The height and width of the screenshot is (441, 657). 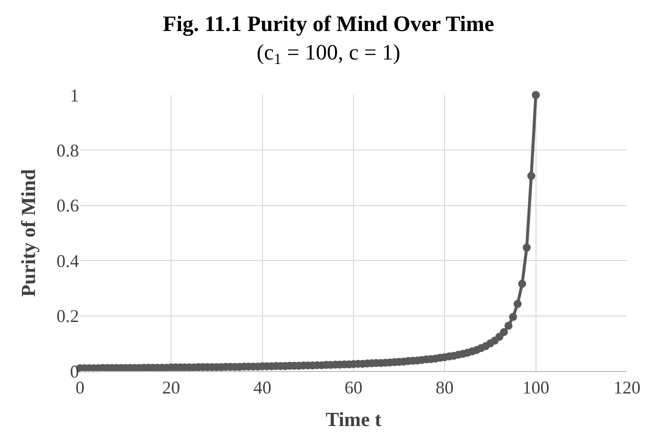 What do you see at coordinates (536, 388) in the screenshot?
I see `x-tick-label: 100` at bounding box center [536, 388].